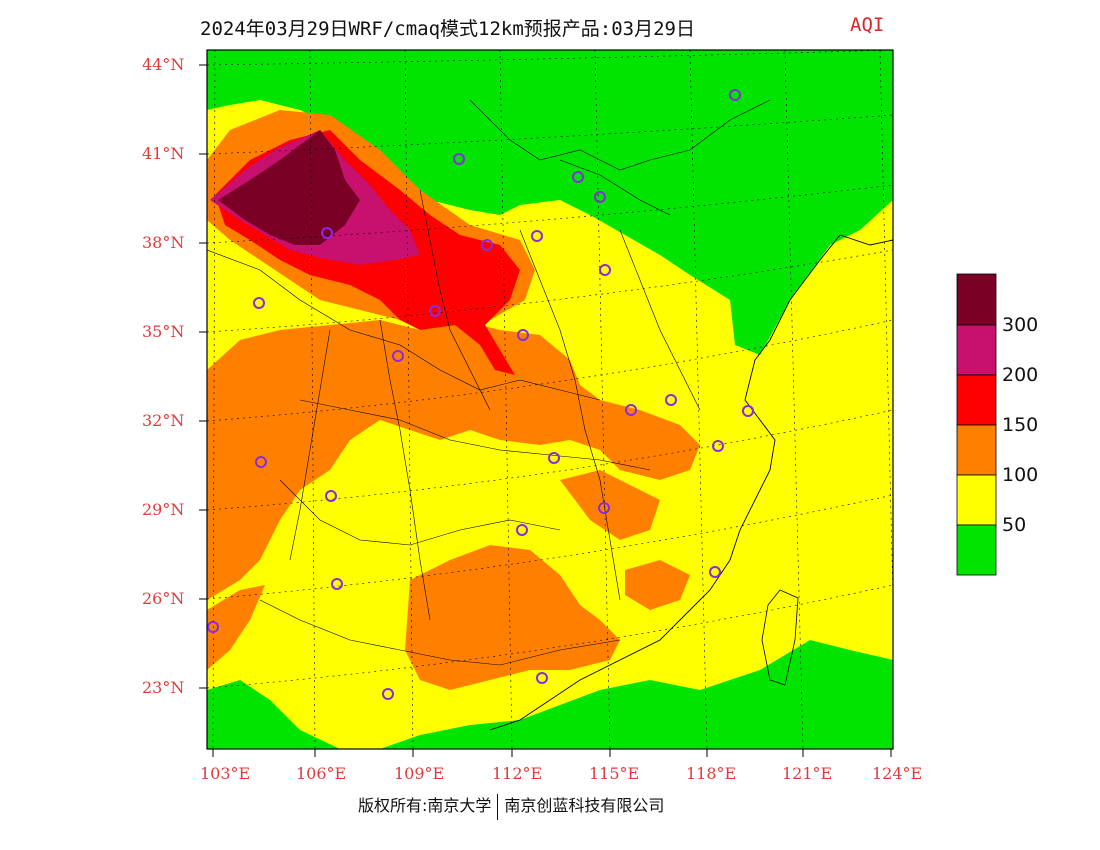 This screenshot has width=1100, height=850. Describe the element at coordinates (1020, 475) in the screenshot. I see `legend-label-100: 100` at that location.